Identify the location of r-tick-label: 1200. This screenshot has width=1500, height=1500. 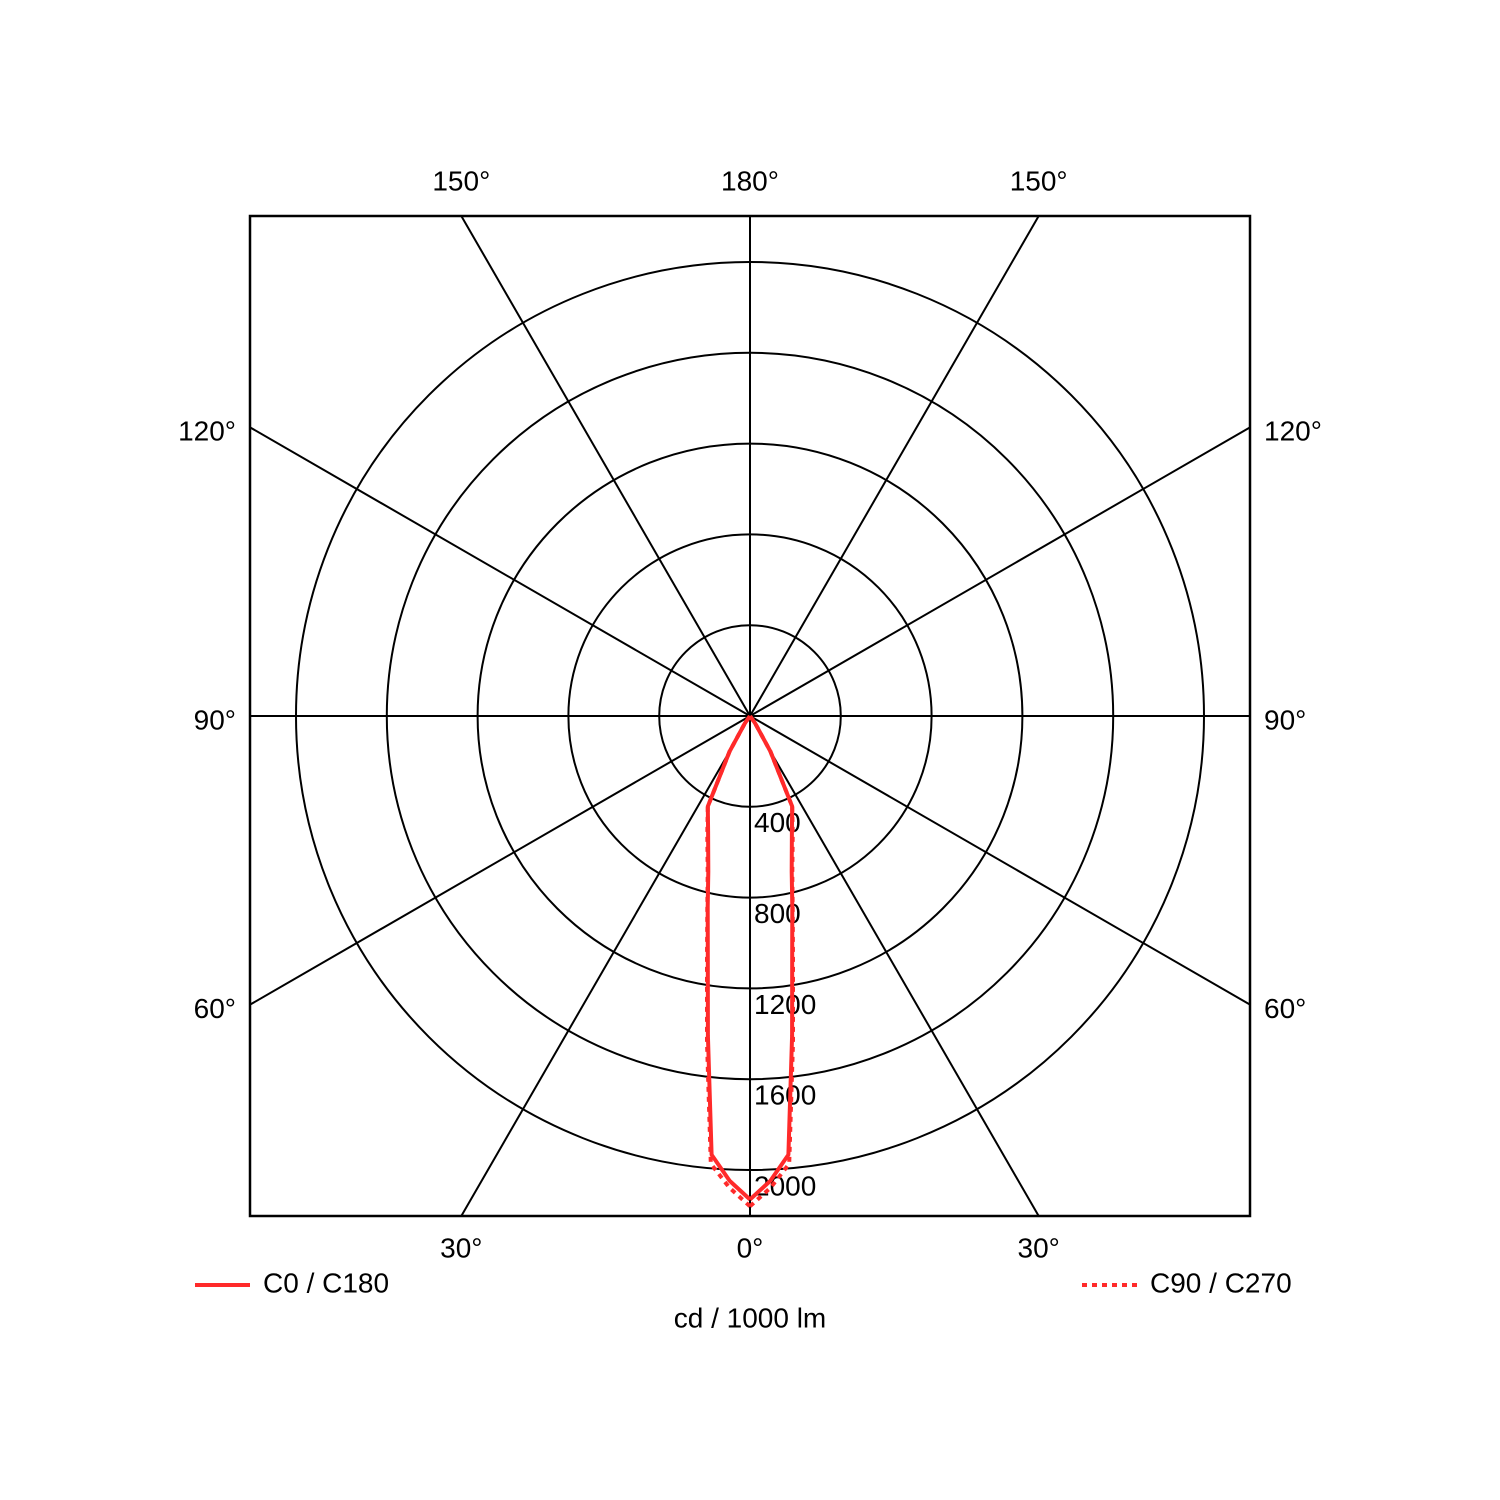
(785, 1004).